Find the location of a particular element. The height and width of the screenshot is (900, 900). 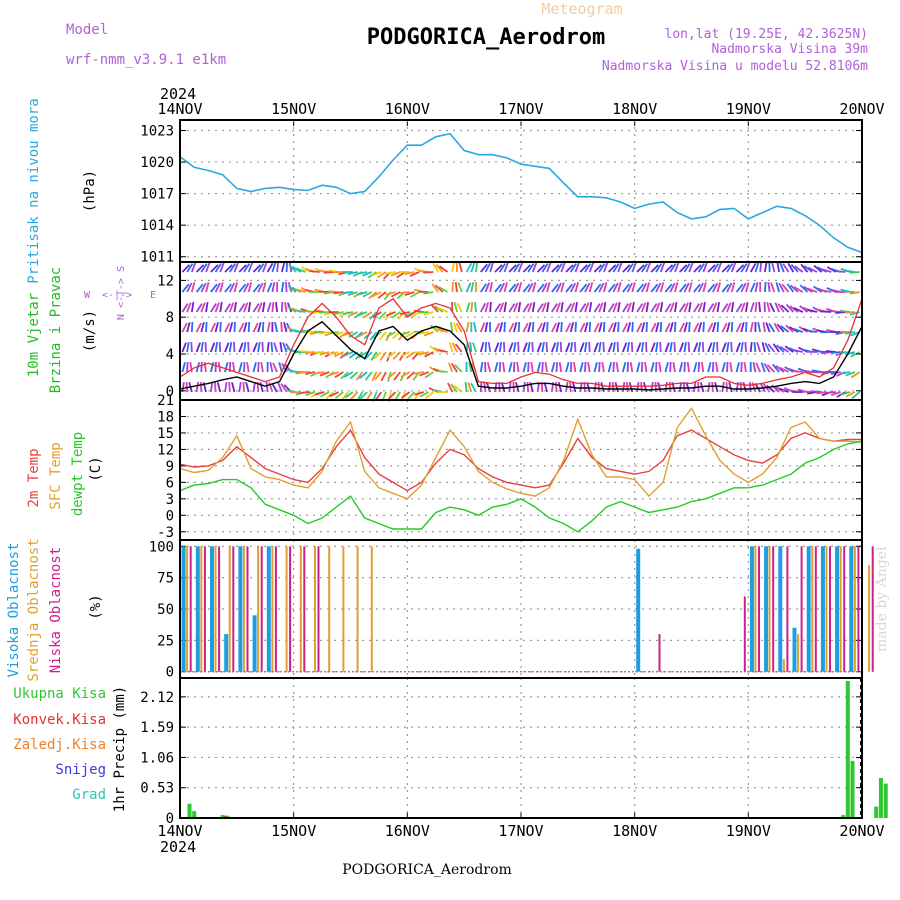

bottom-day-tick-label: 20NOV is located at coordinates (861, 831).